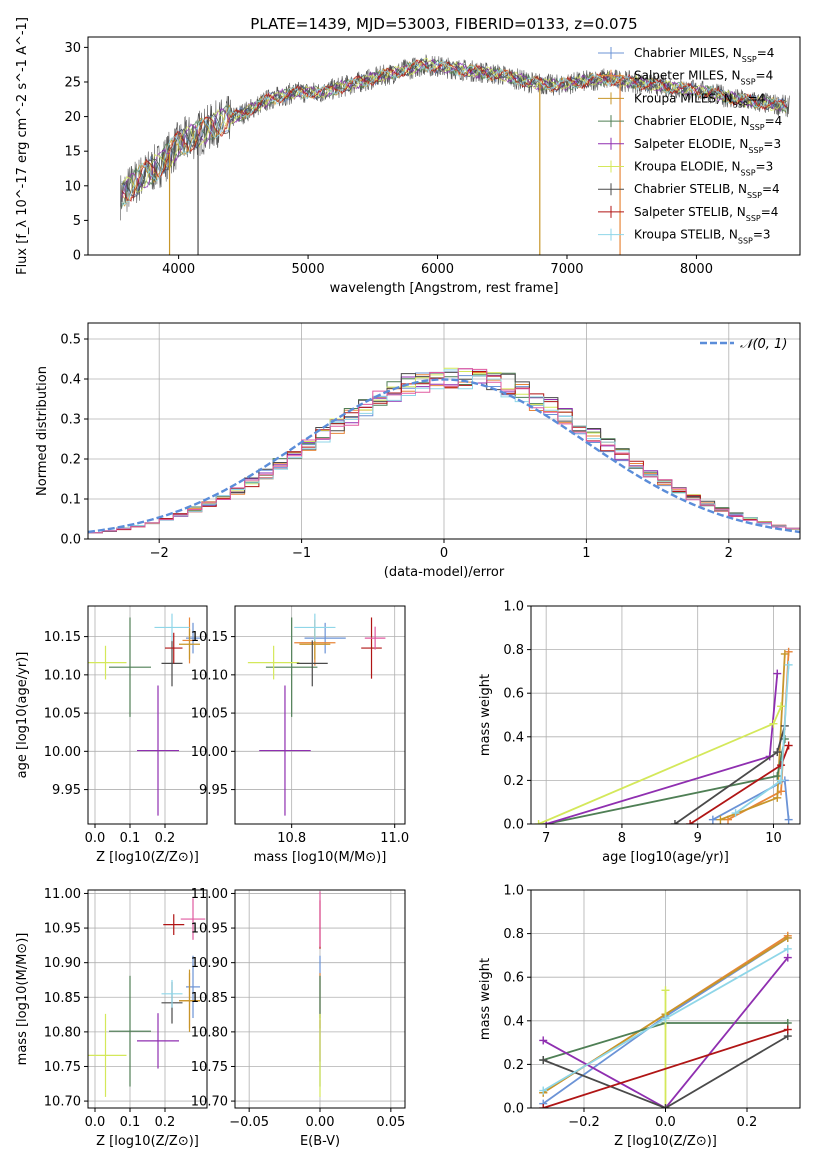 Image resolution: width=819 pixels, height=1170 pixels. I want to click on y-tick-label: 5, so click(77, 221).